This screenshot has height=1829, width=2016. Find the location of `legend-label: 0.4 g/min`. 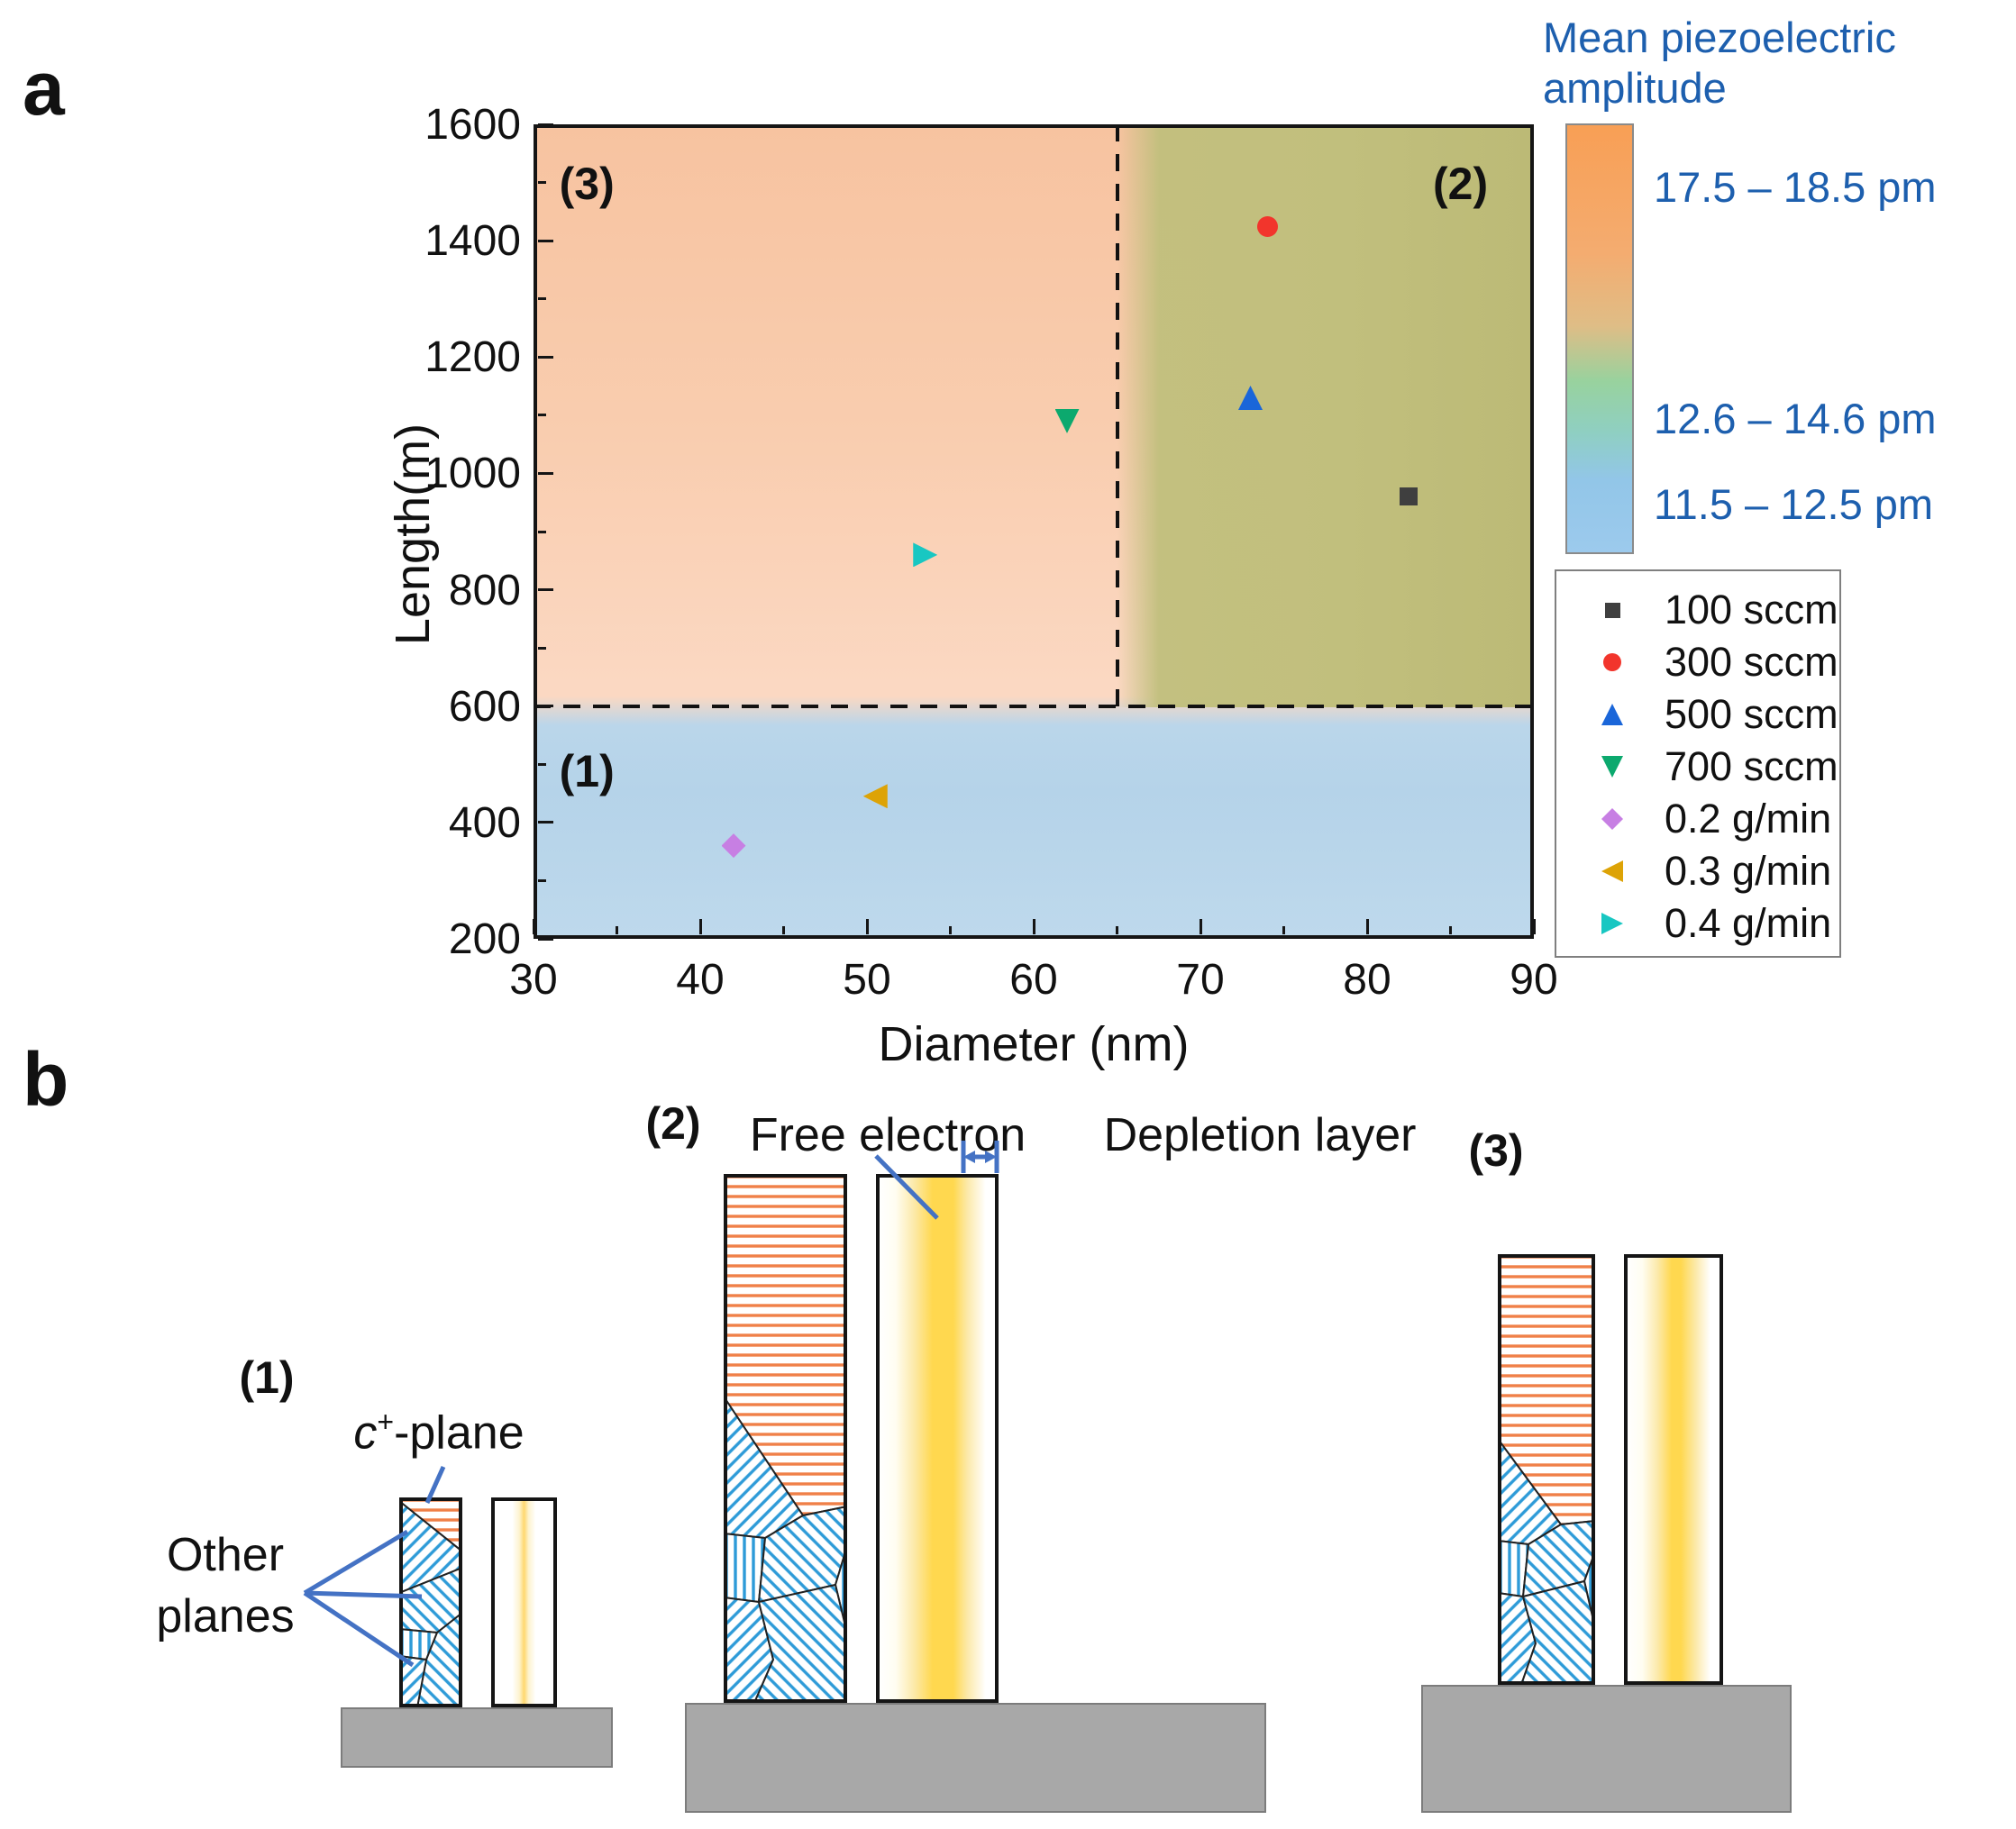

legend-label: 0.4 g/min is located at coordinates (1748, 922).